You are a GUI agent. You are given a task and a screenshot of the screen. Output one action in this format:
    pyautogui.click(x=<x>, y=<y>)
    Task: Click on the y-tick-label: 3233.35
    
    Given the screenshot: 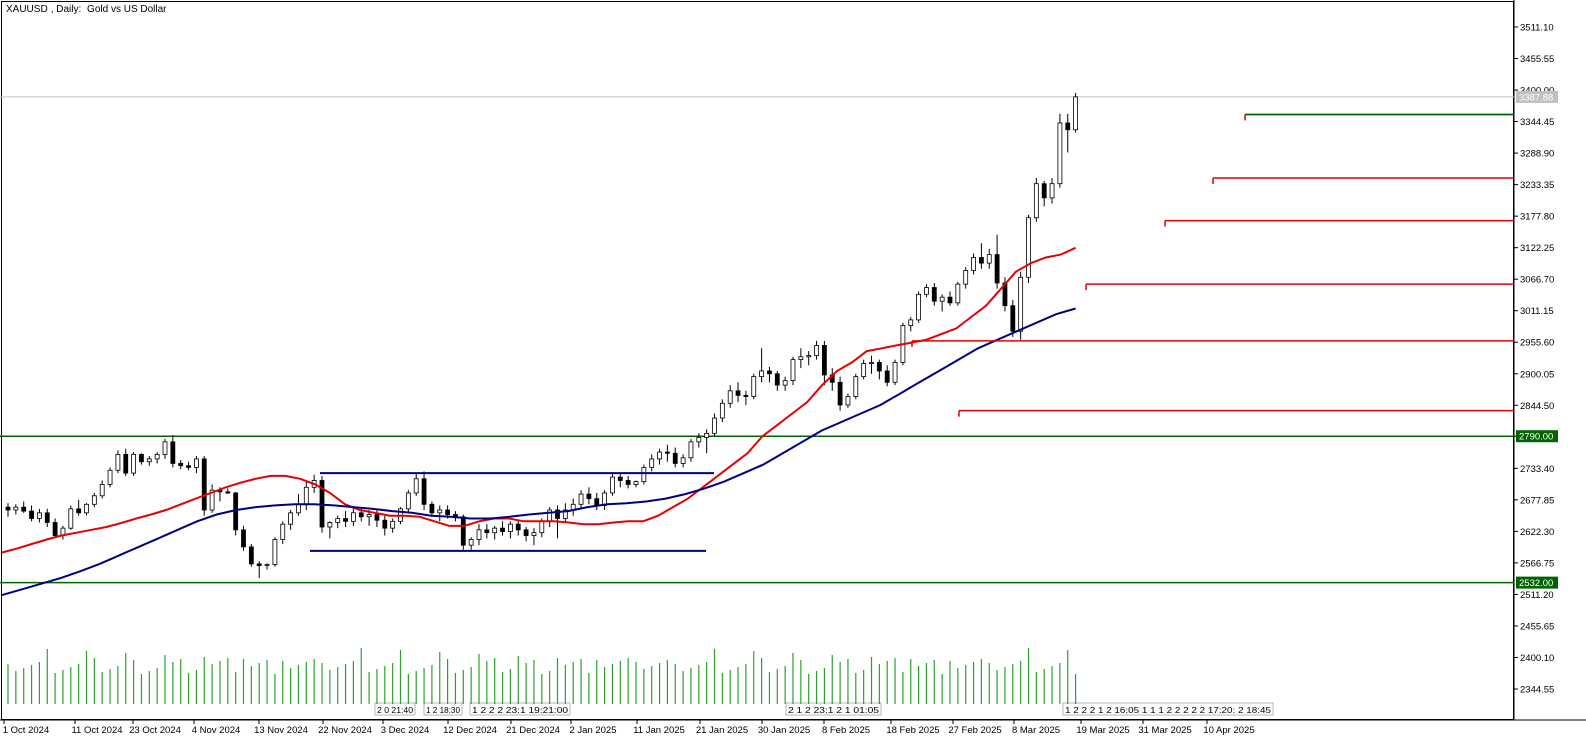 What is the action you would take?
    pyautogui.click(x=1537, y=185)
    